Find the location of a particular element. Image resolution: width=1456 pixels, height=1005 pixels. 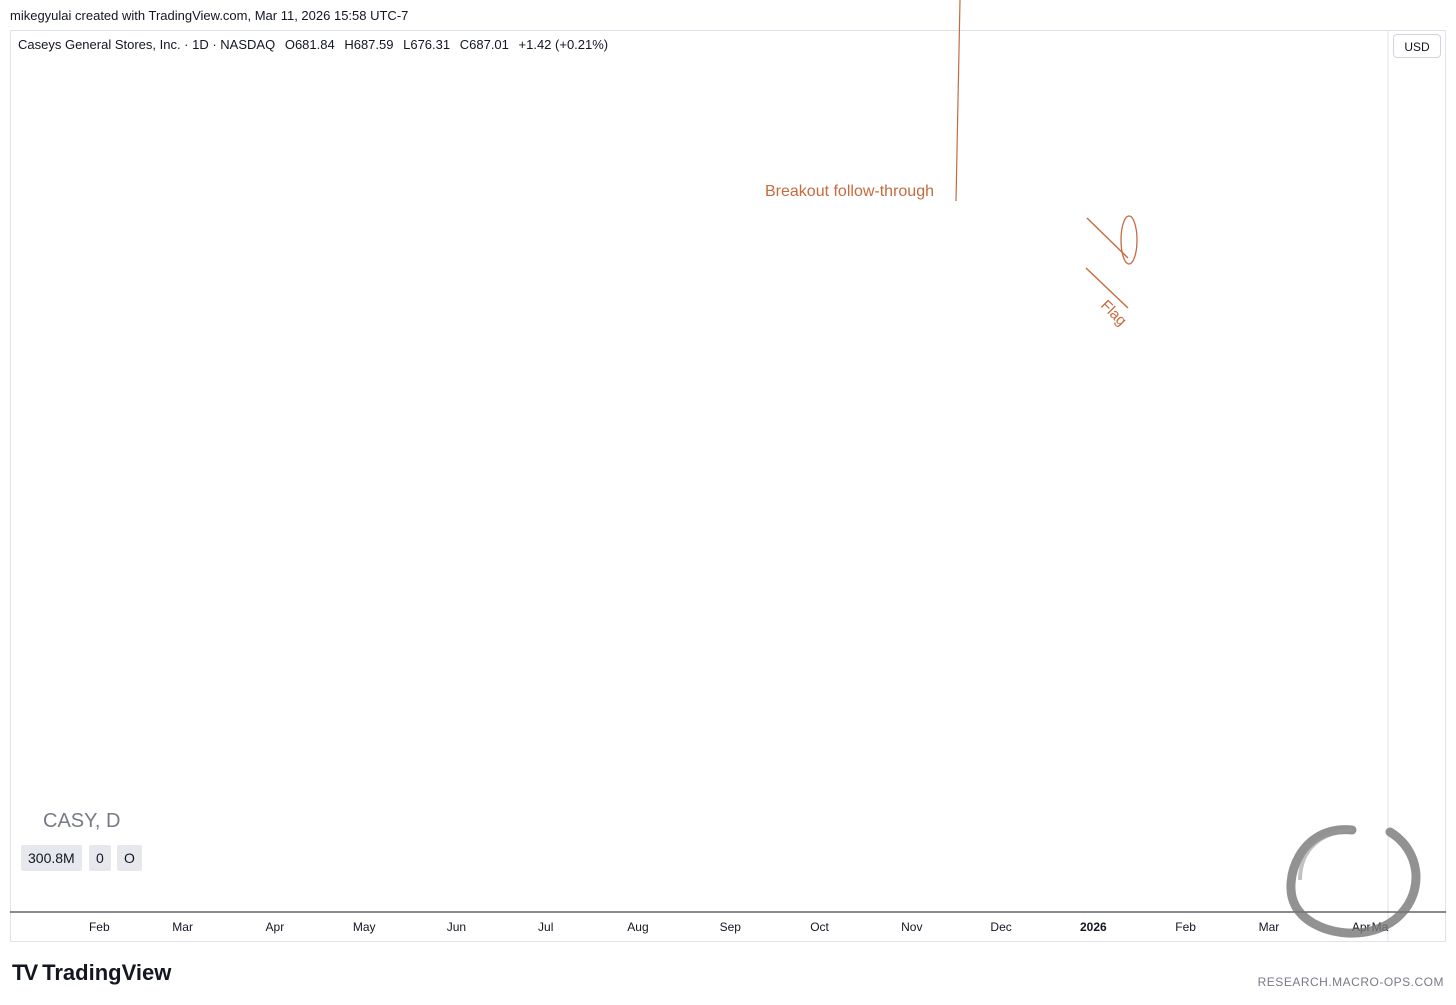

x-tick-label: Oct is located at coordinates (819, 927).